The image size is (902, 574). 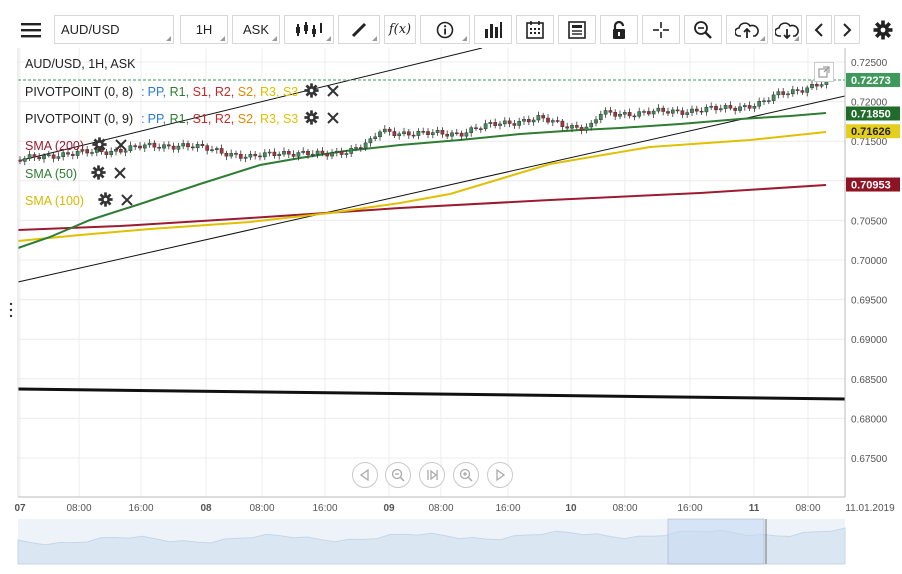 What do you see at coordinates (535, 29) in the screenshot?
I see `calendar-button` at bounding box center [535, 29].